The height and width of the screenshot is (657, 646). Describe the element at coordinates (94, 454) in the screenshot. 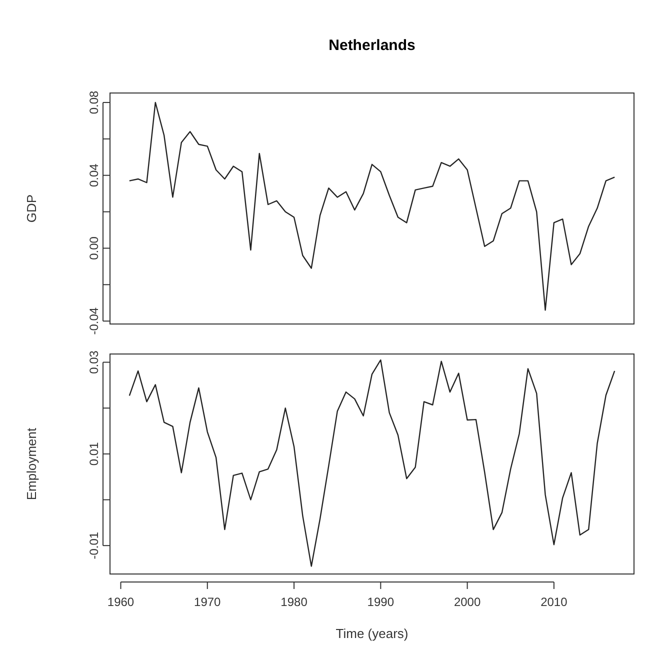

I see `y-tick-label: 0.01` at that location.